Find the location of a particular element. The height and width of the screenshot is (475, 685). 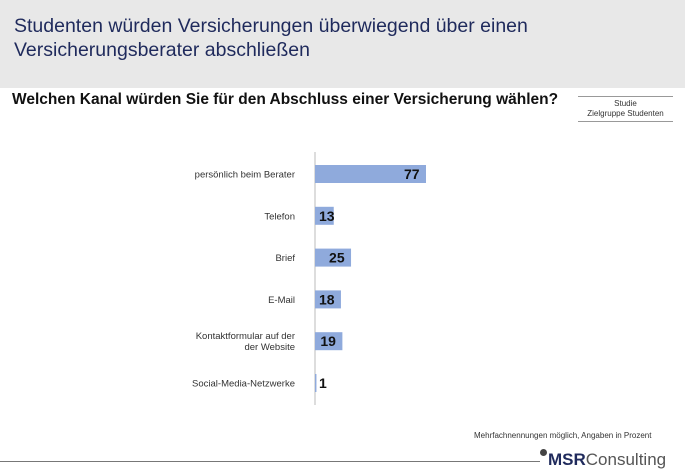

category-label: Kontaktformular auf der is located at coordinates (245, 336).